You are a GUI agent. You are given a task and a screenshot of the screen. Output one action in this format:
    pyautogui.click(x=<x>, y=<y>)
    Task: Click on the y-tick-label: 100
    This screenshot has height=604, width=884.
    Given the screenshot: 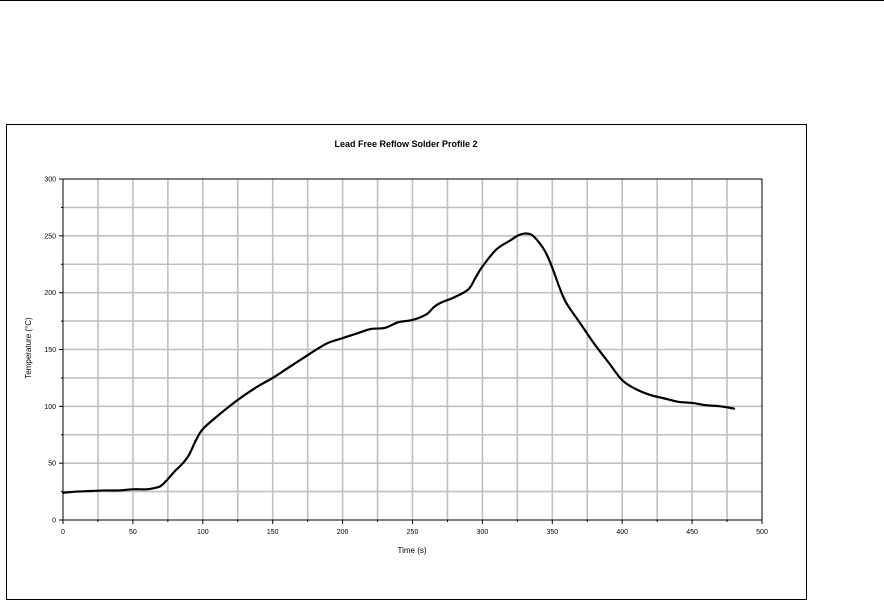 What is the action you would take?
    pyautogui.click(x=50, y=407)
    